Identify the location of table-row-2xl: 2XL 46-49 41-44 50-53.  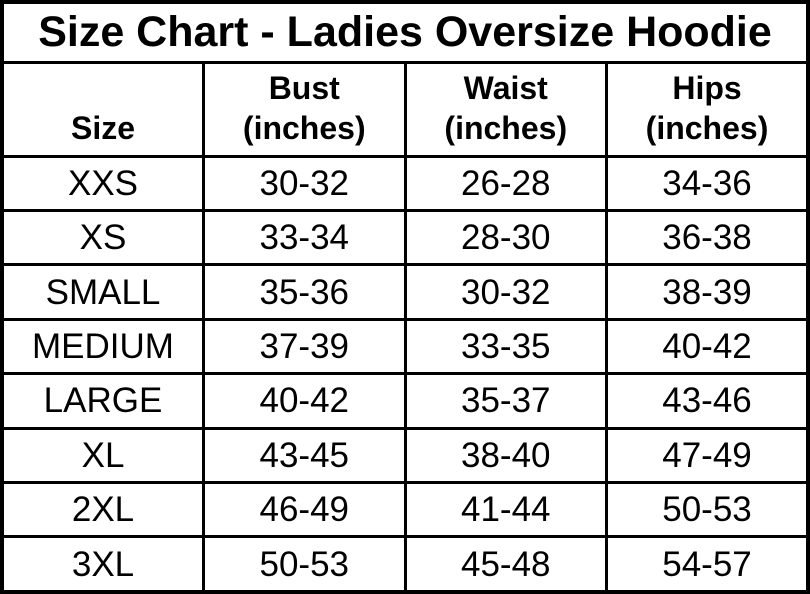
(405, 509).